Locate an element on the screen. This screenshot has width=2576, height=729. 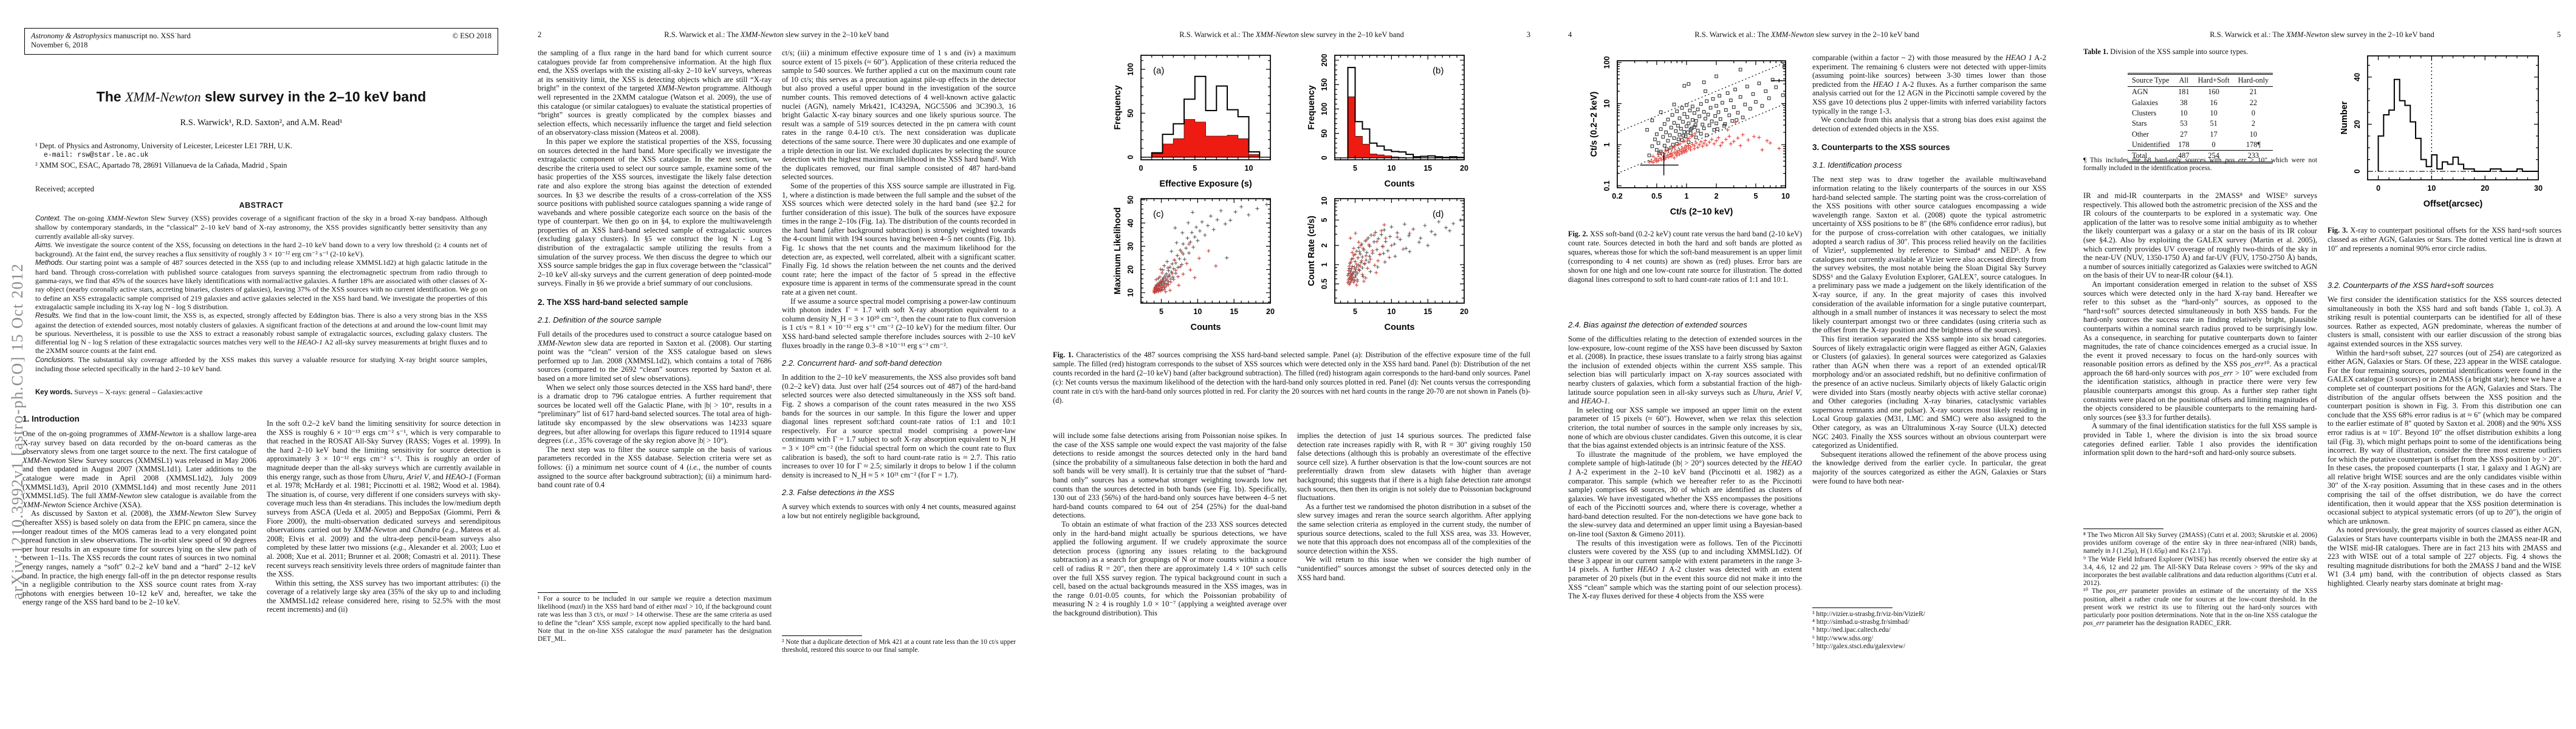
table-cell: Other is located at coordinates (2140, 134).